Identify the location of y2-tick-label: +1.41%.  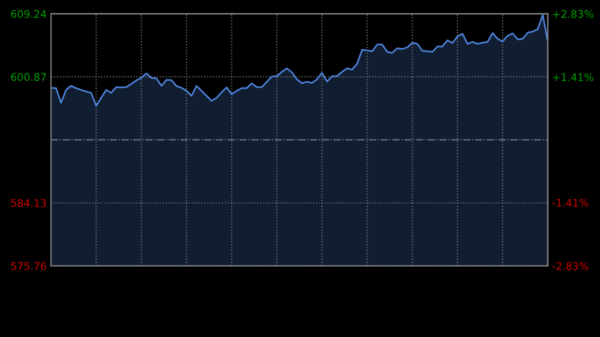
(573, 77).